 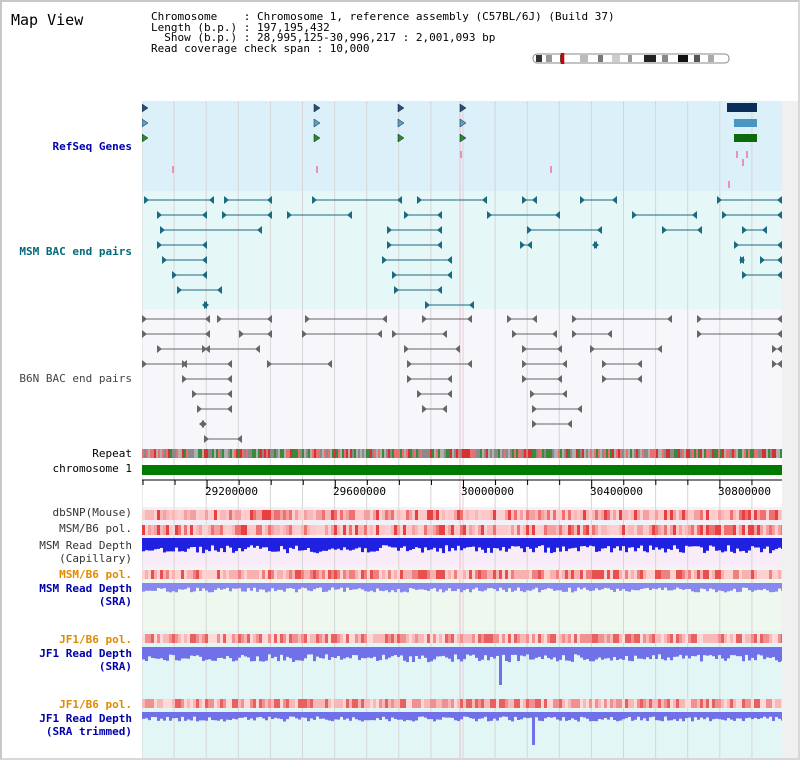 I want to click on track-label-msm-depth-capillary: MSM Read Depth (Capillary), so click(x=85, y=552).